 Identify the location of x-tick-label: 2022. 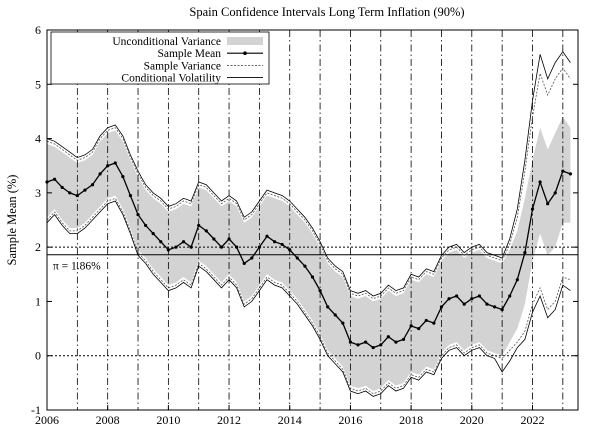
(532, 420).